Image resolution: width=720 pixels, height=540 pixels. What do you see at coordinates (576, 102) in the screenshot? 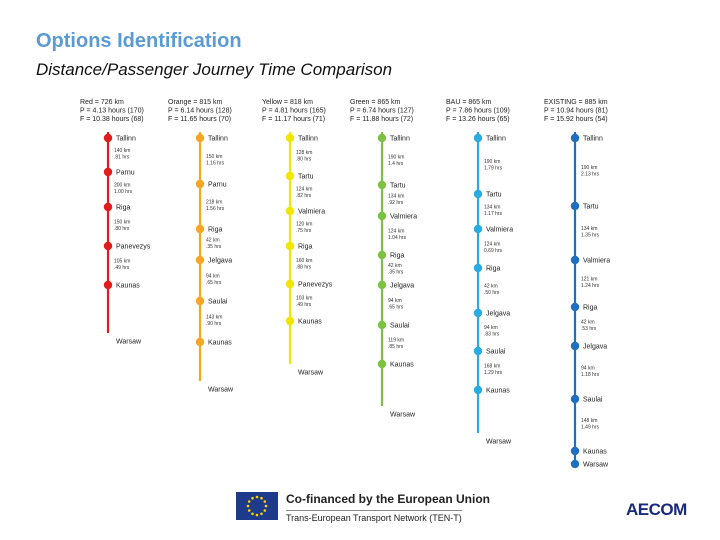
I see `route-header-line: EXISTING = 885 km` at bounding box center [576, 102].